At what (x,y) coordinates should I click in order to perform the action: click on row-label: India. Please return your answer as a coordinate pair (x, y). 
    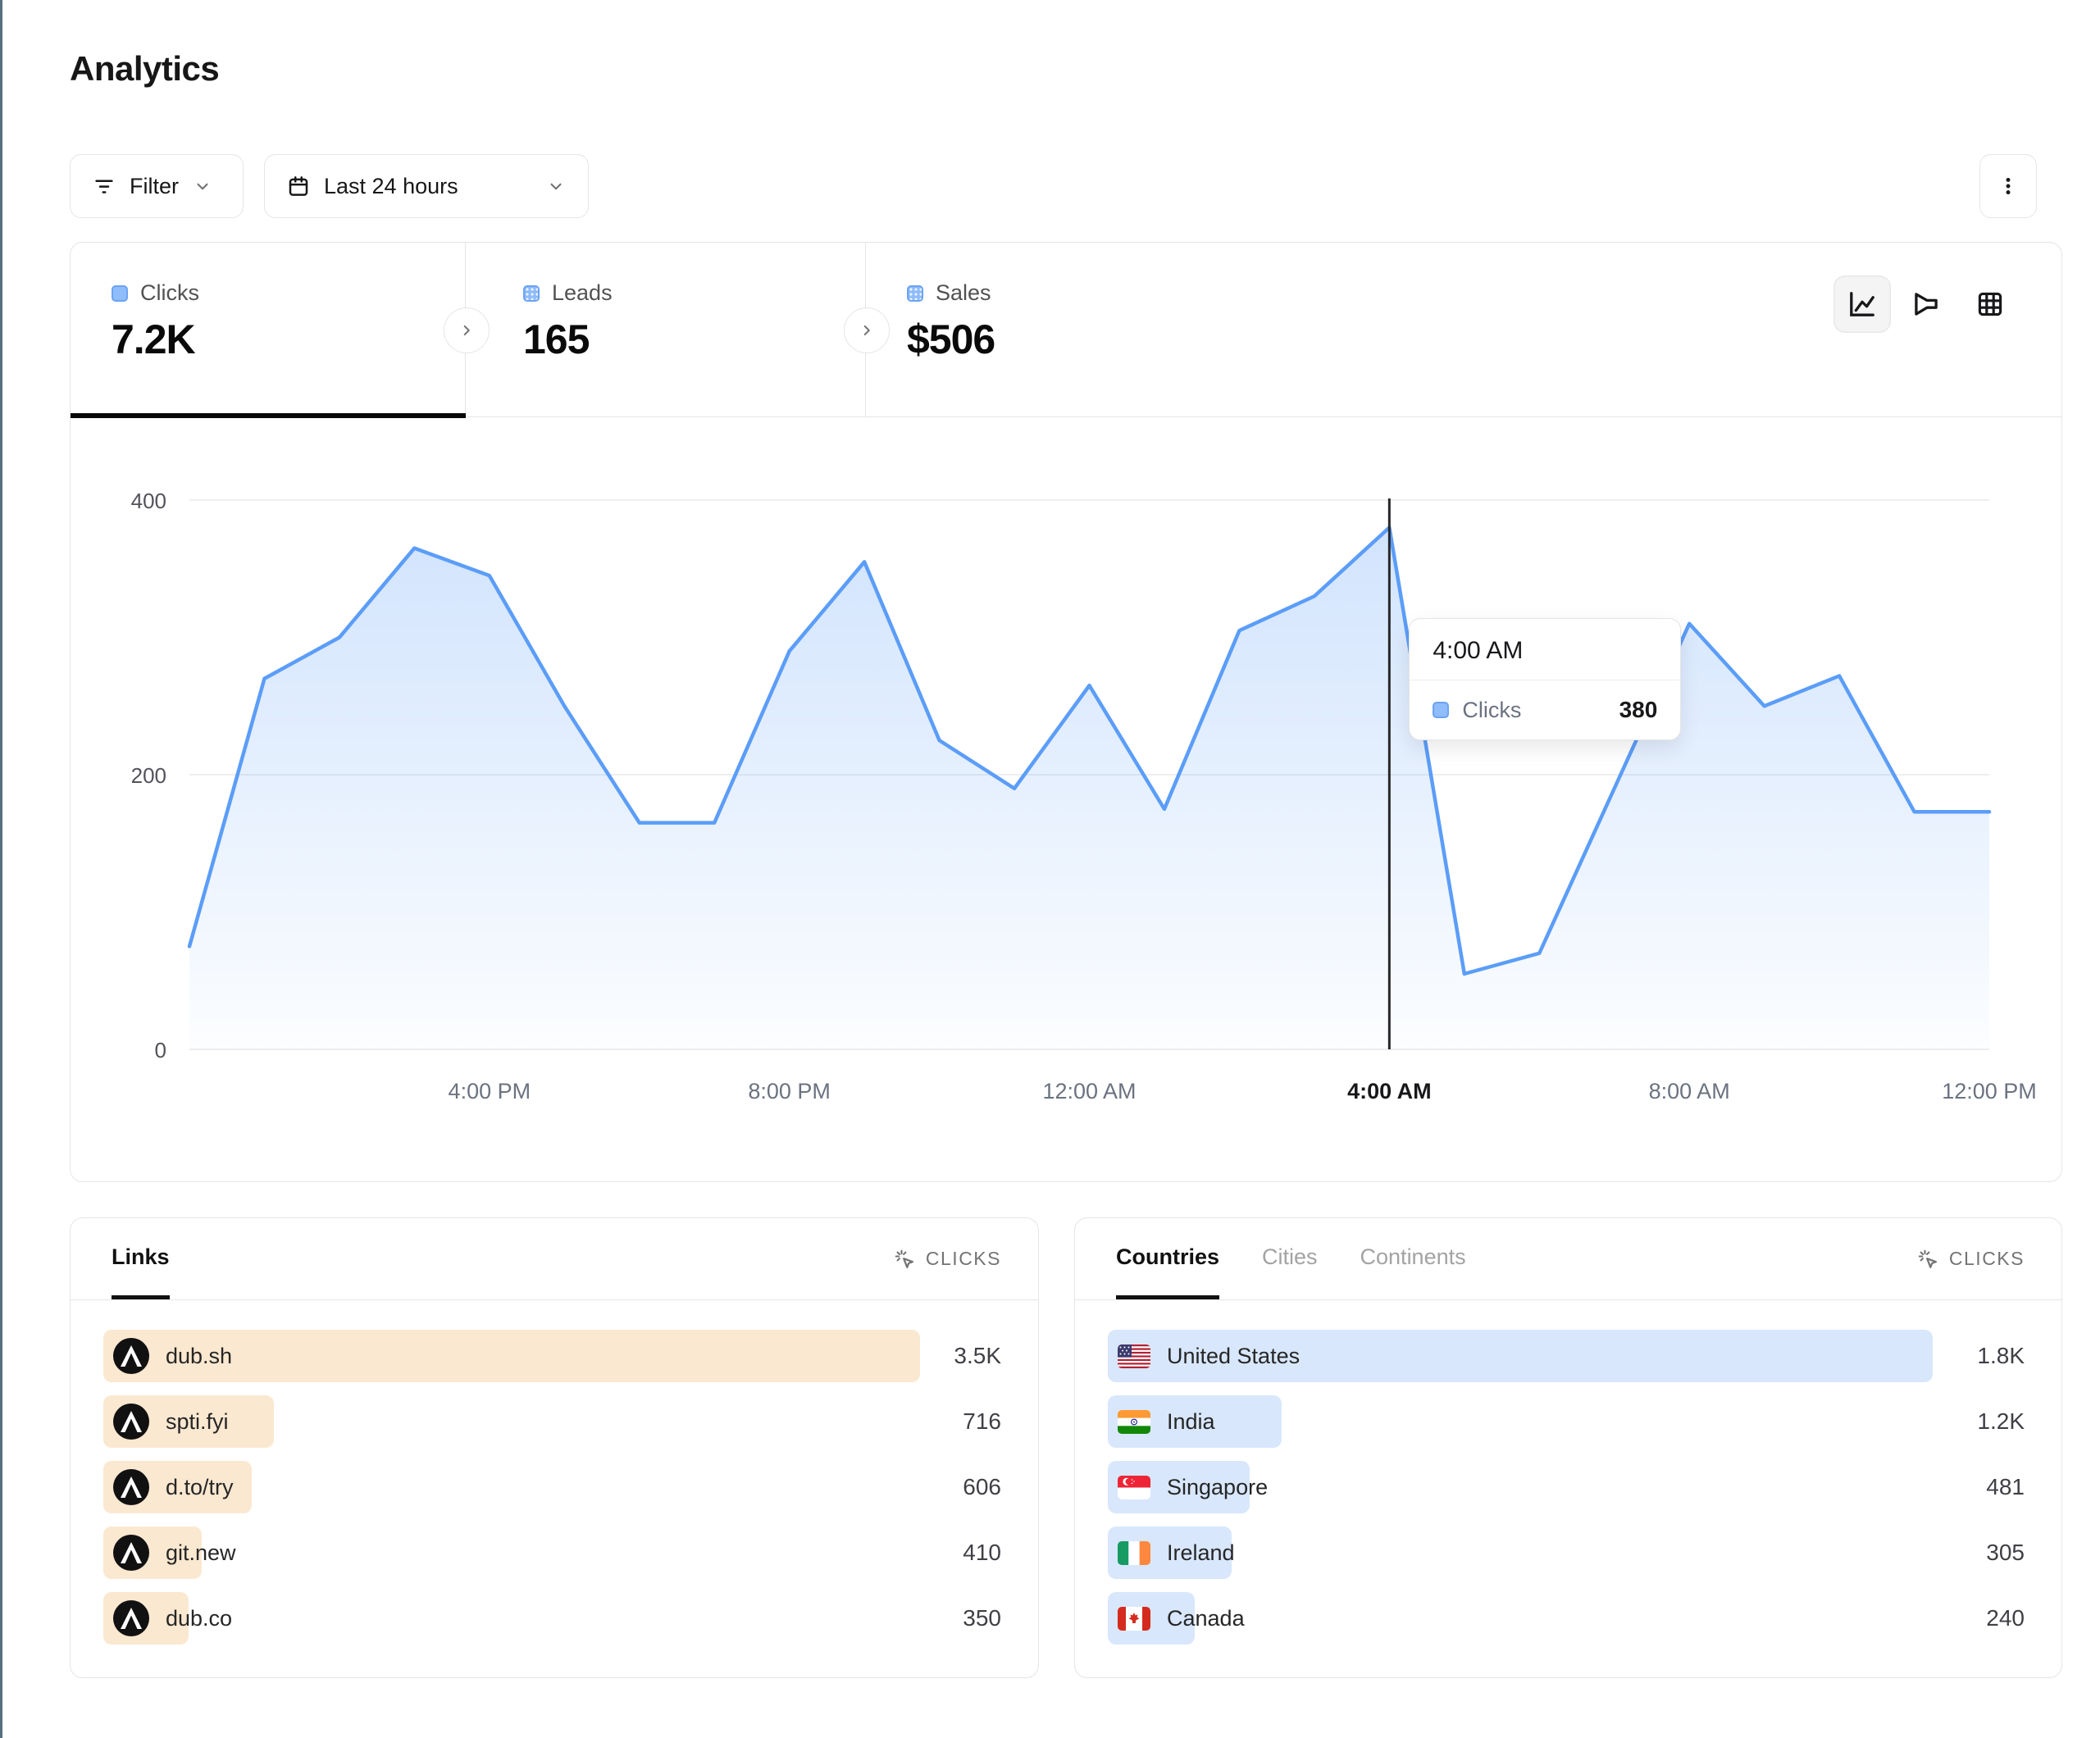
    Looking at the image, I should click on (1191, 1421).